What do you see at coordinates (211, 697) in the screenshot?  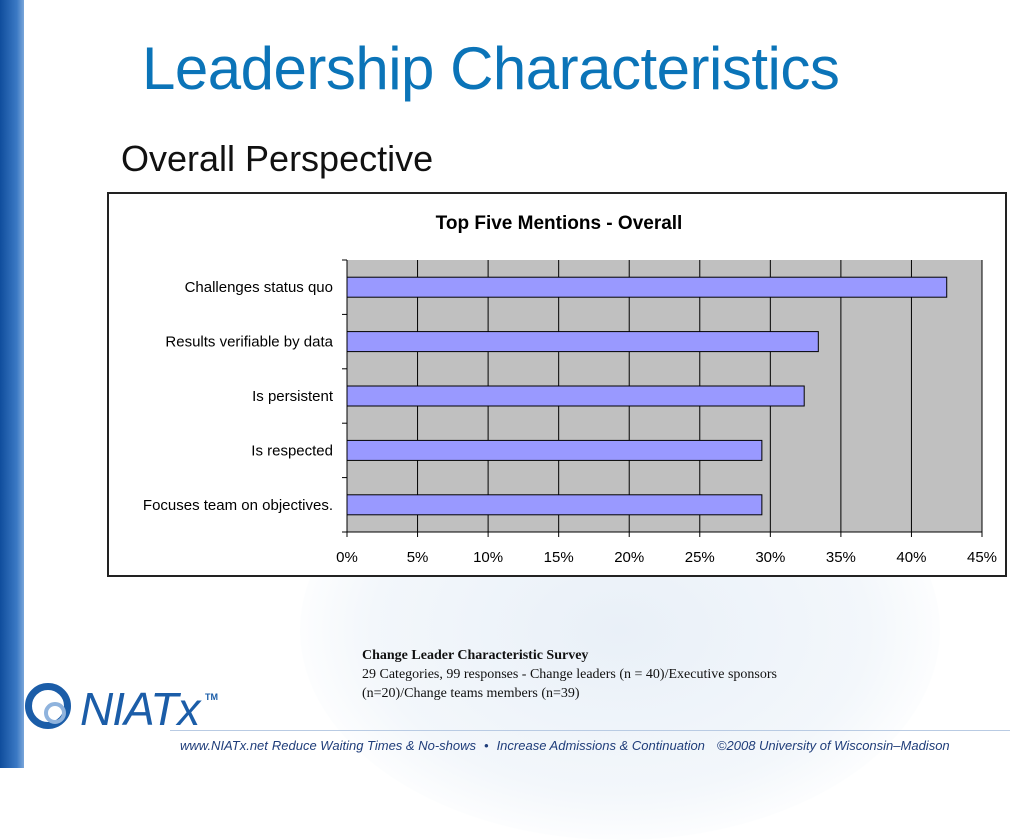 I see `trademark-mark: TM` at bounding box center [211, 697].